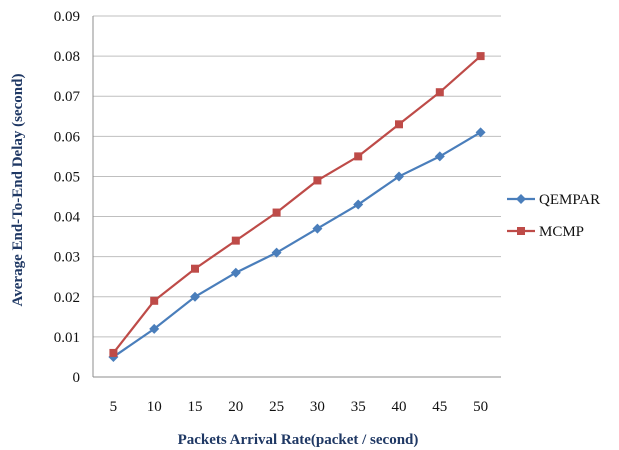 The height and width of the screenshot is (450, 619). I want to click on x-tick-label: 45, so click(439, 407).